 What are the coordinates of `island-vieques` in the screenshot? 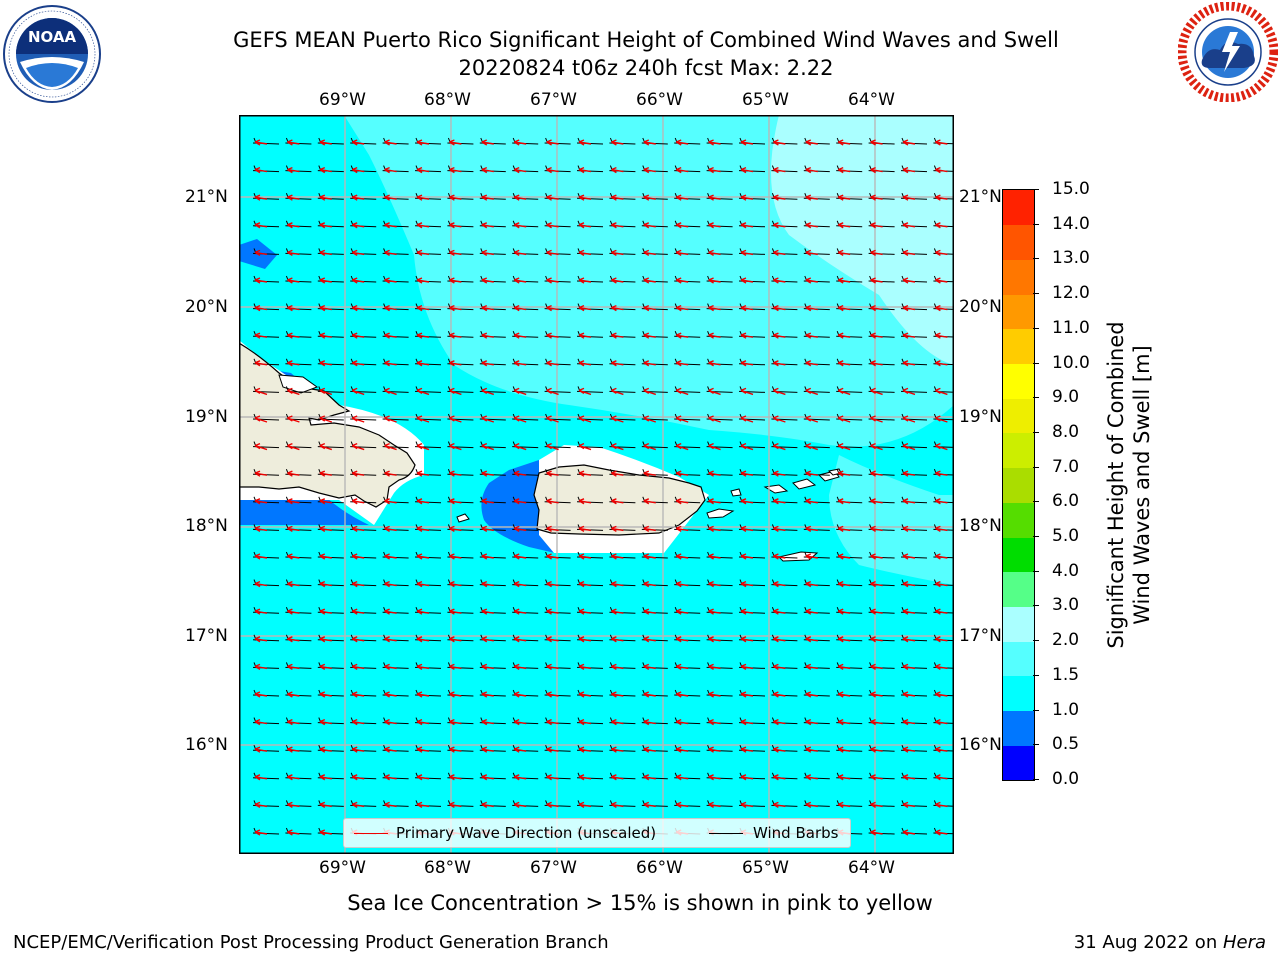 It's located at (720, 513).